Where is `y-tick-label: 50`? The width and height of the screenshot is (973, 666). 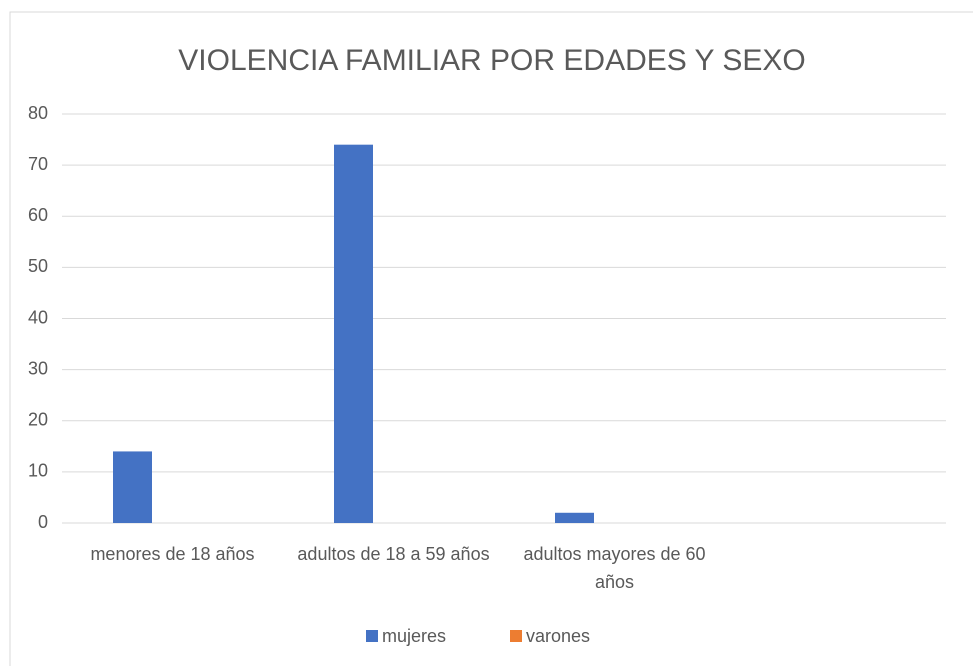 y-tick-label: 50 is located at coordinates (38, 266).